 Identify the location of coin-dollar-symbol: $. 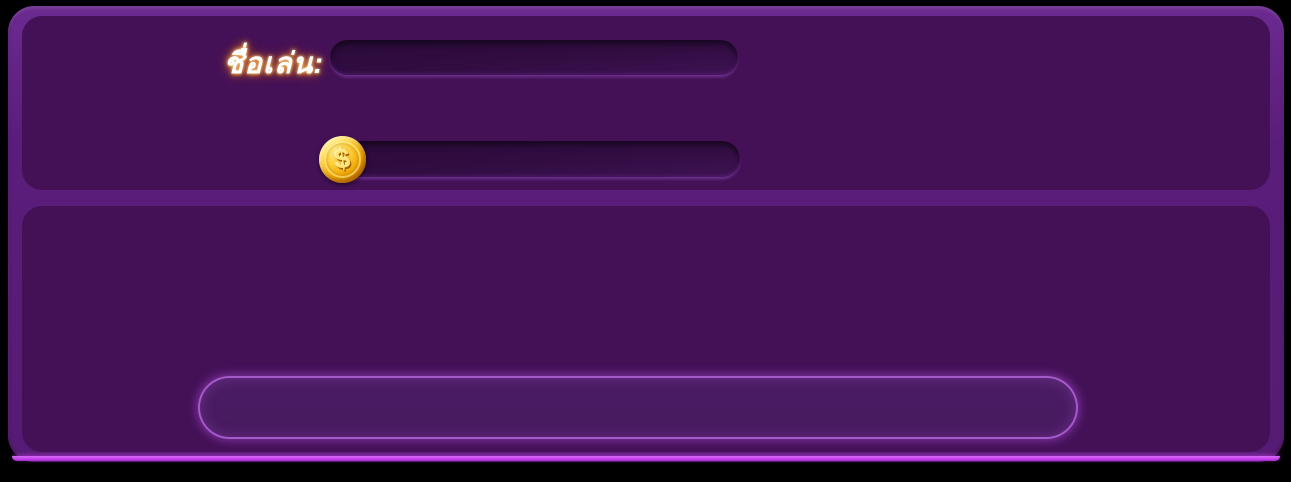
(342, 159).